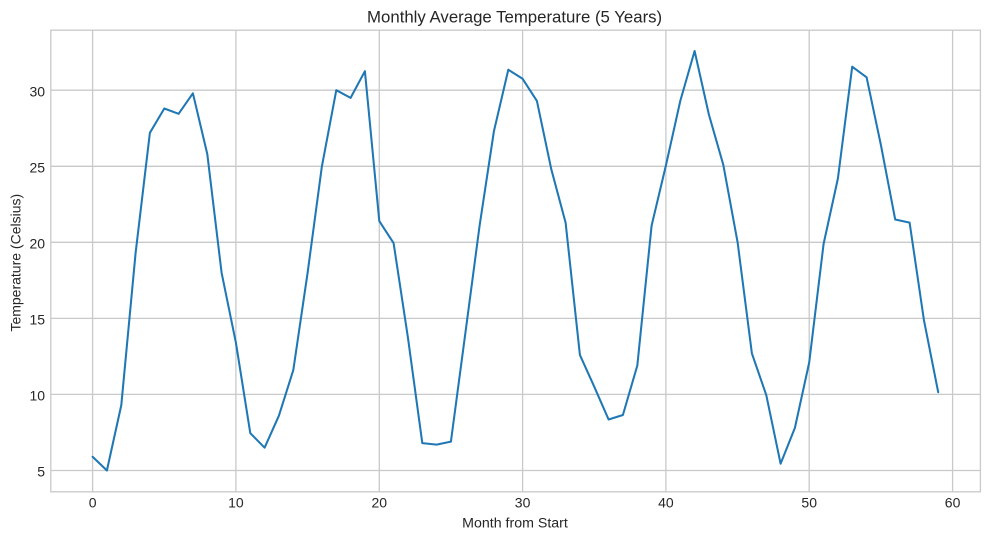 The width and height of the screenshot is (990, 540). What do you see at coordinates (515, 524) in the screenshot?
I see `svg-text: Month from Start` at bounding box center [515, 524].